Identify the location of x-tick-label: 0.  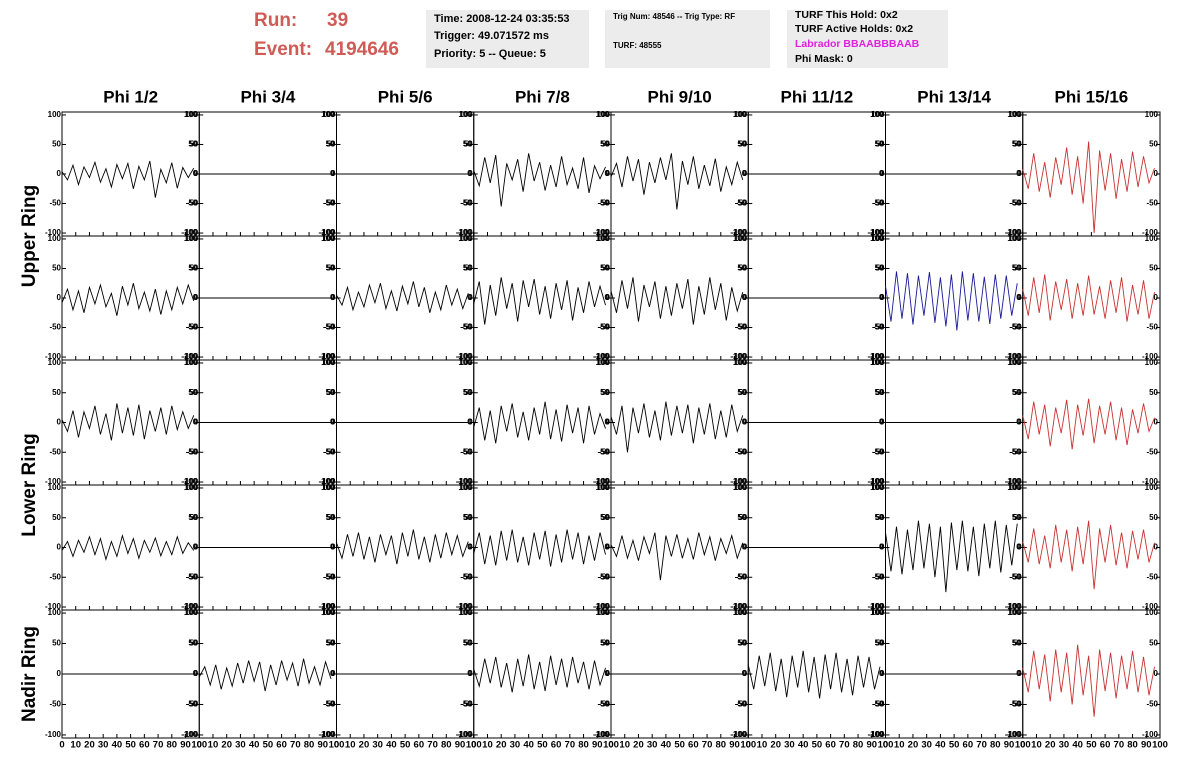
(61, 745).